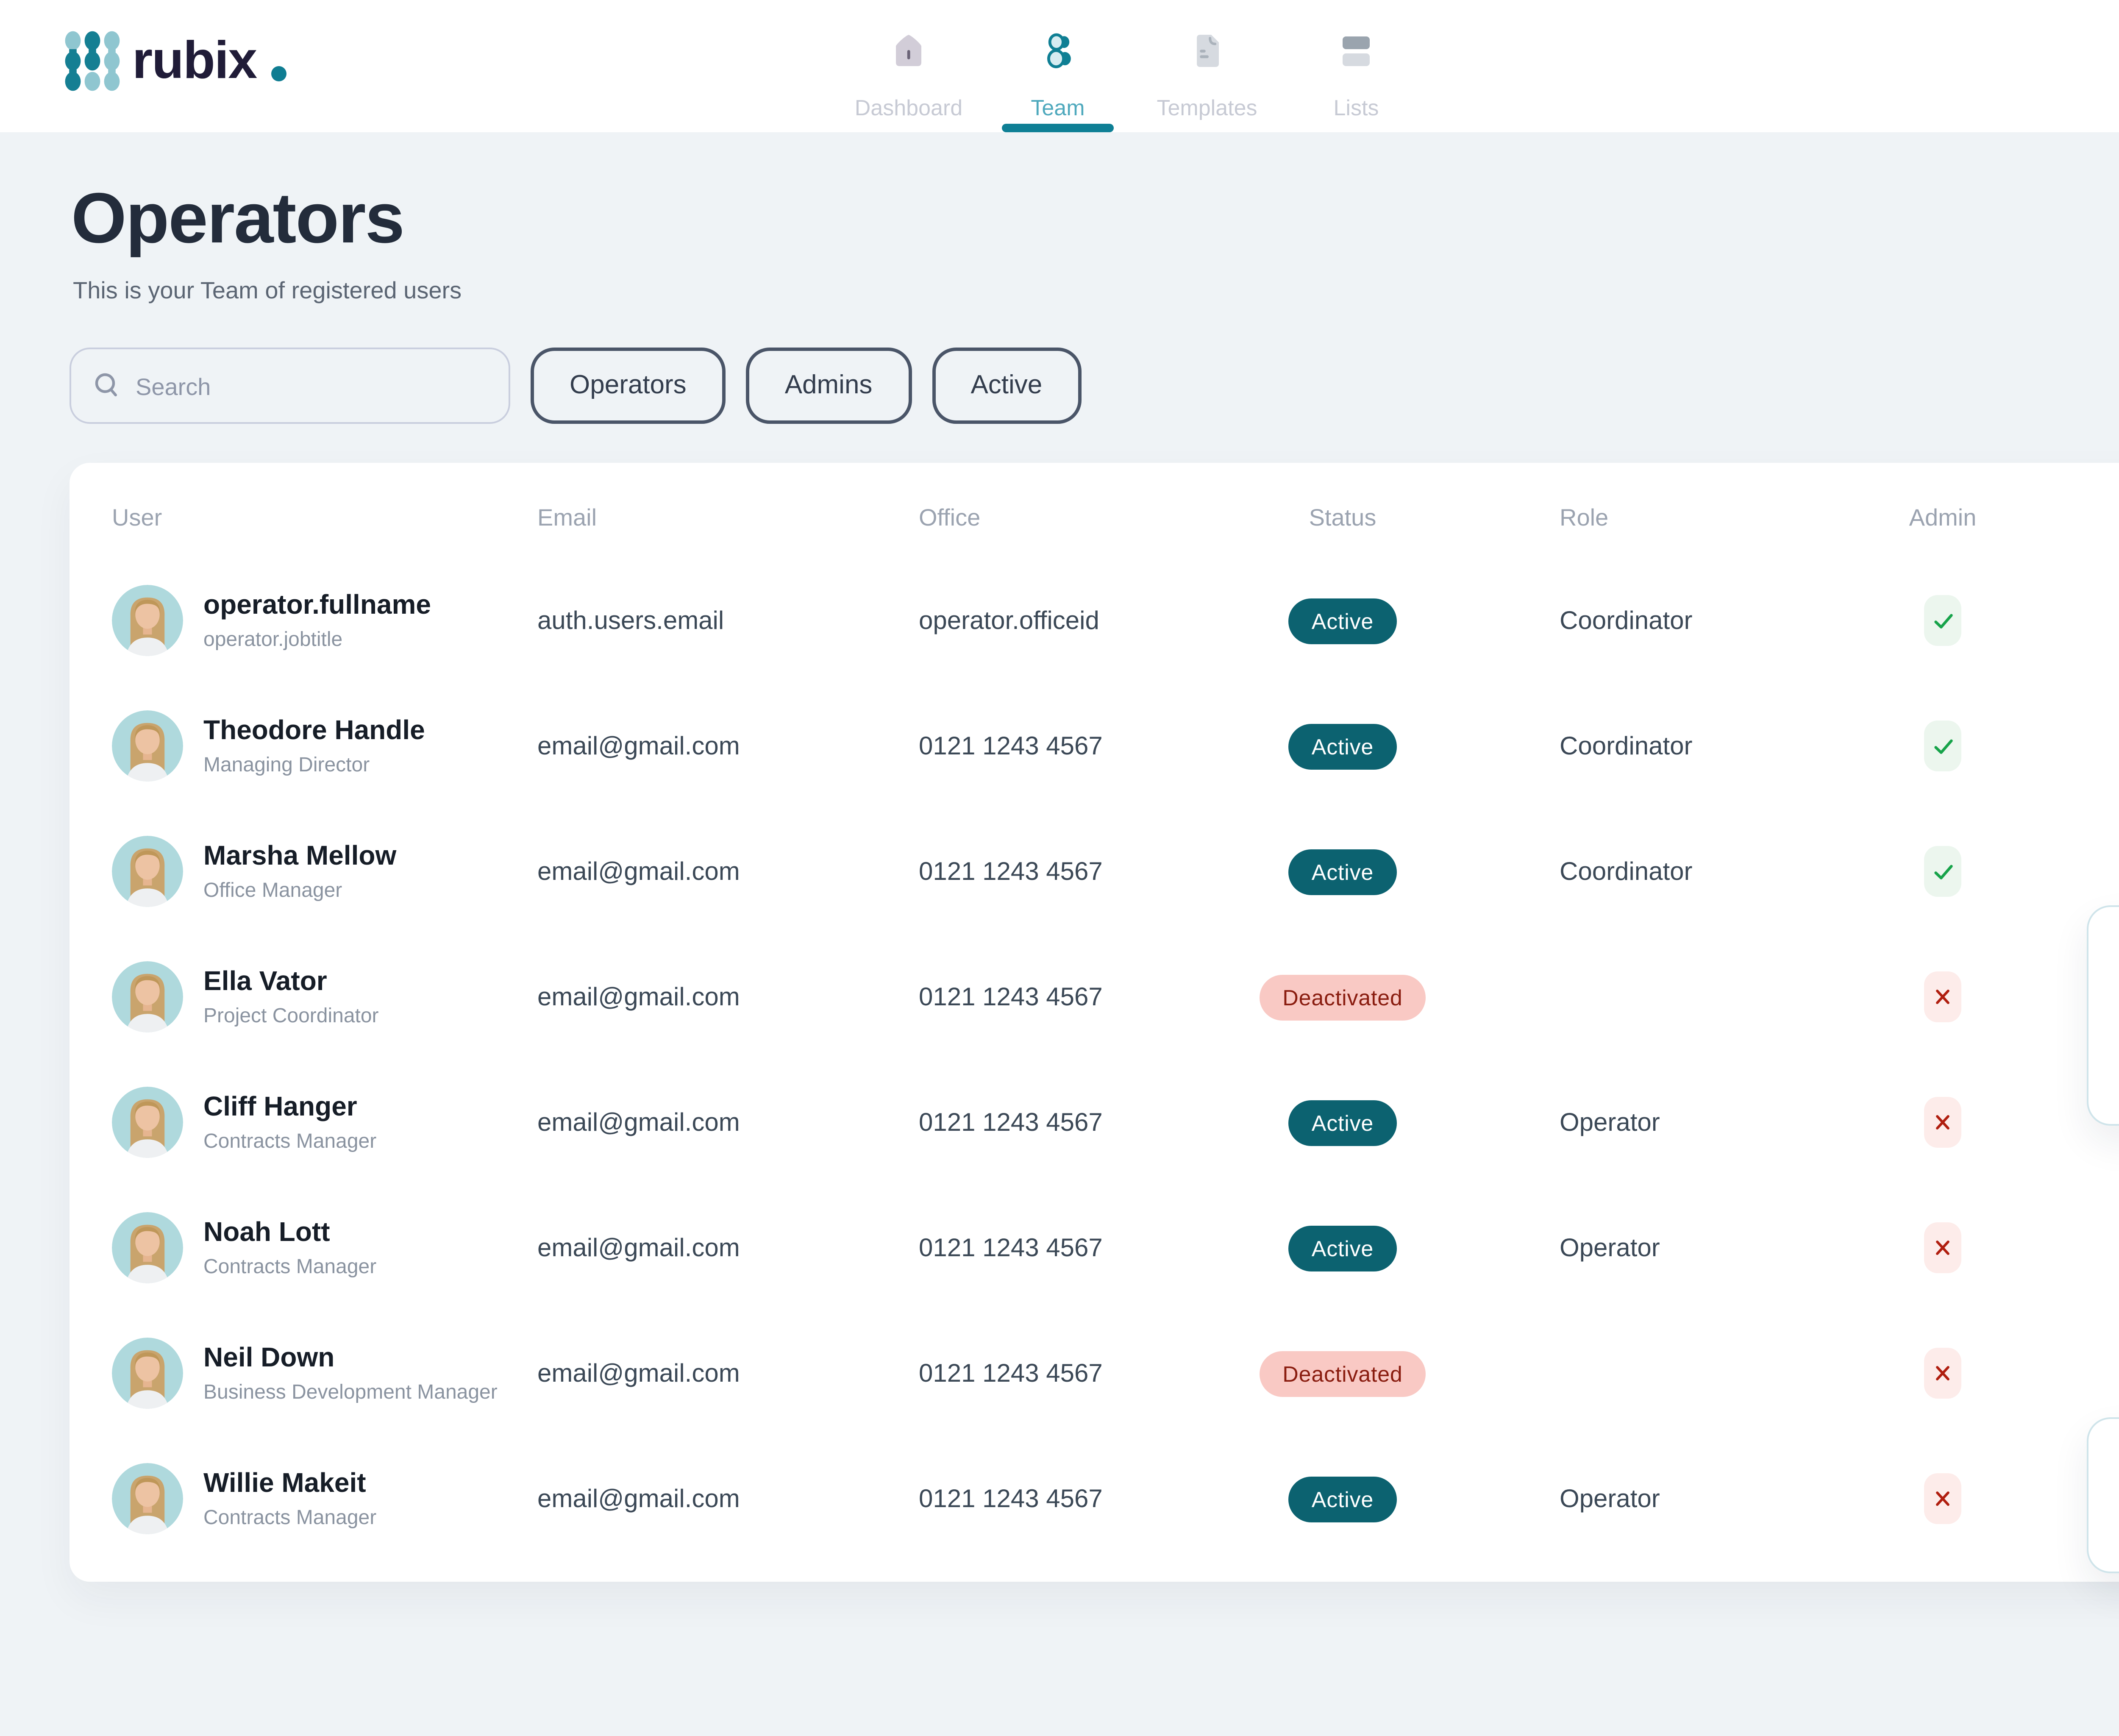 Image resolution: width=2119 pixels, height=1736 pixels. What do you see at coordinates (1007, 386) in the screenshot?
I see `filter-active-button: Active` at bounding box center [1007, 386].